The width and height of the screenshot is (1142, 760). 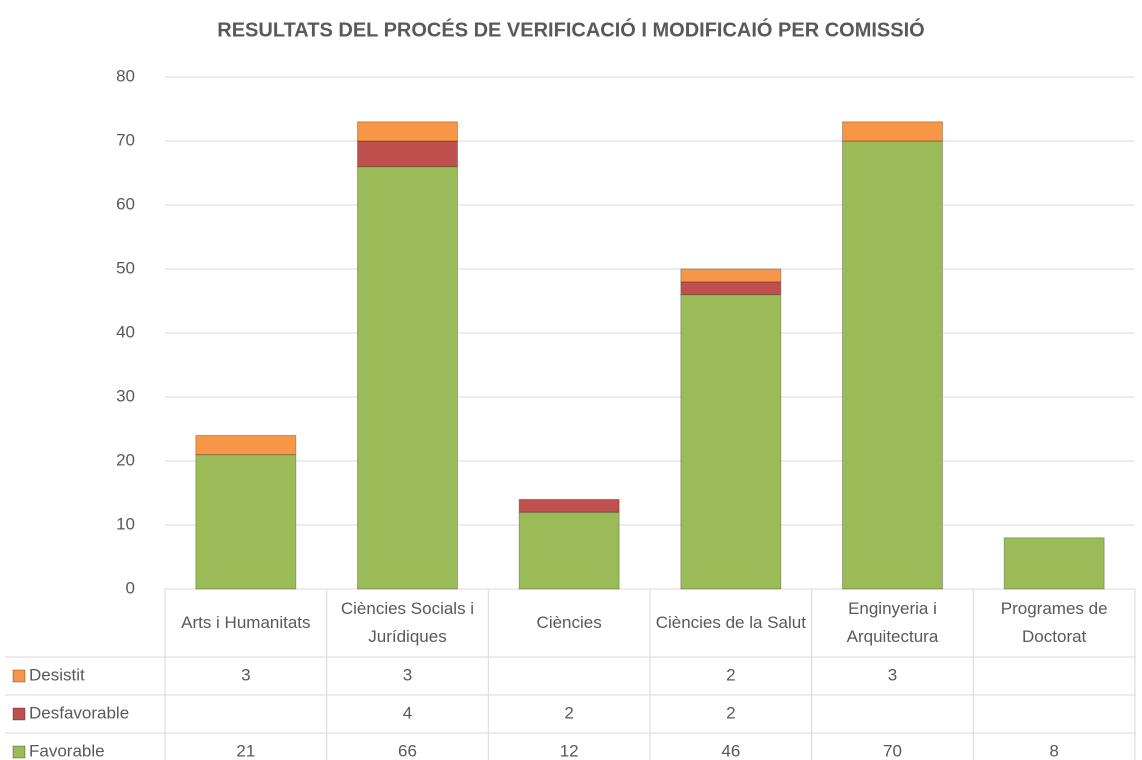 What do you see at coordinates (125, 523) in the screenshot?
I see `y-tick-label: 10` at bounding box center [125, 523].